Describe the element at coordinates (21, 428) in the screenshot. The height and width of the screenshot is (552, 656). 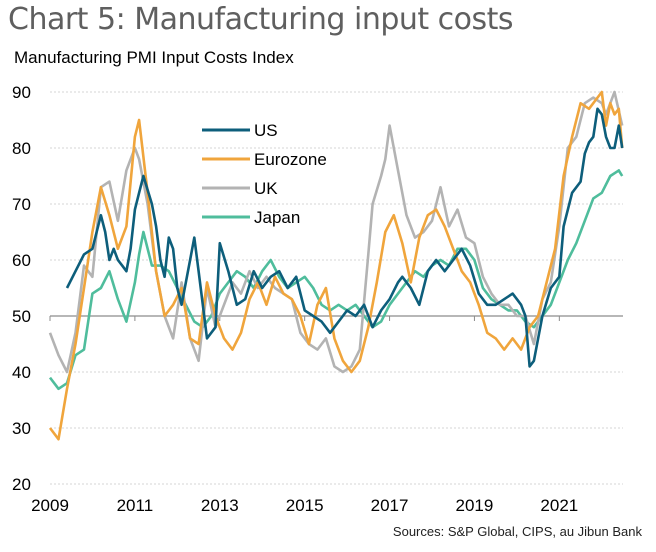
I see `y-tick-label: 30` at that location.